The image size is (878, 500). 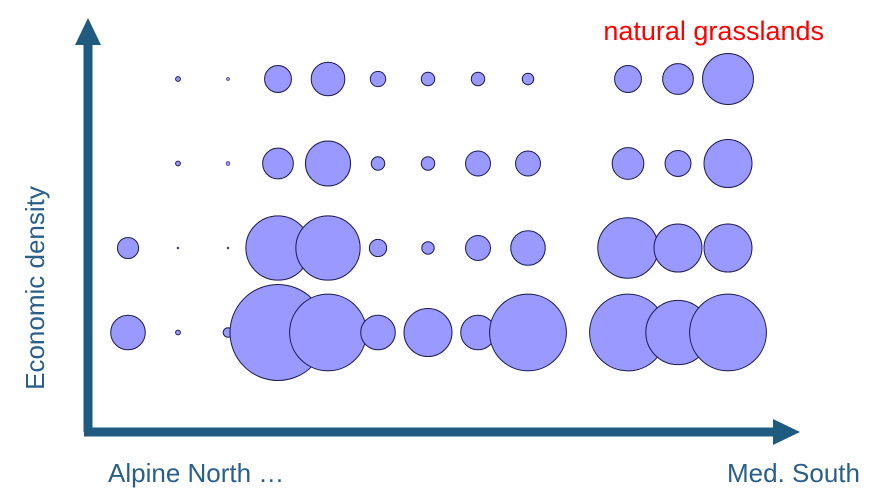 I want to click on bubble-r1-c13, so click(x=728, y=332).